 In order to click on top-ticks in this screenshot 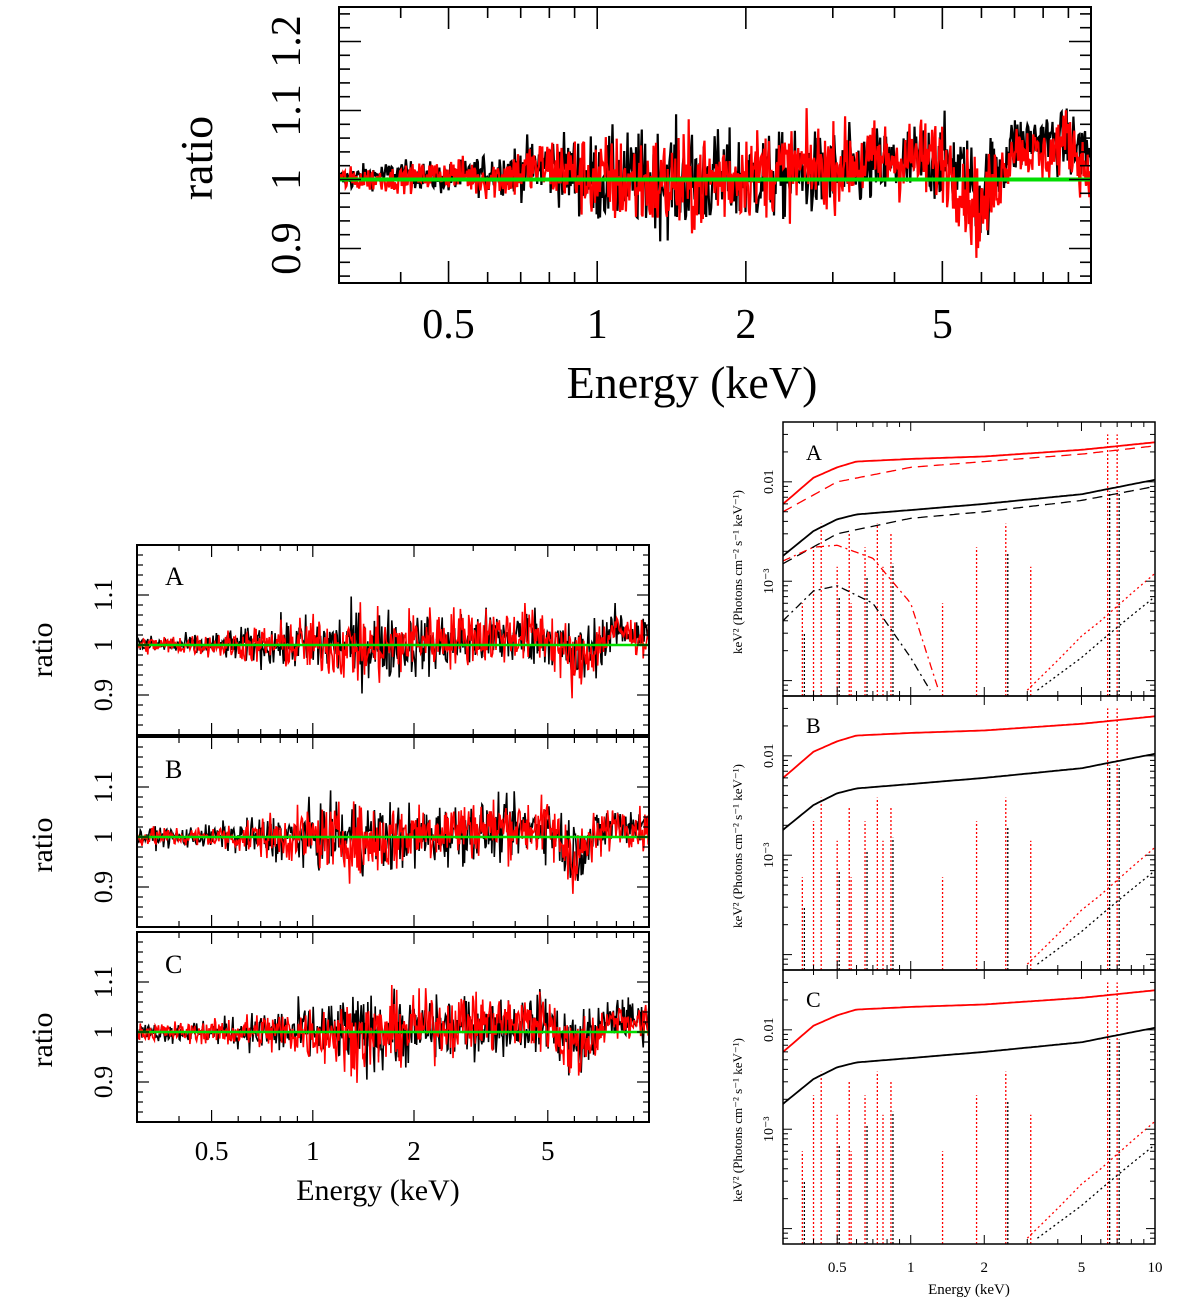, I will do `click(715, 145)`.